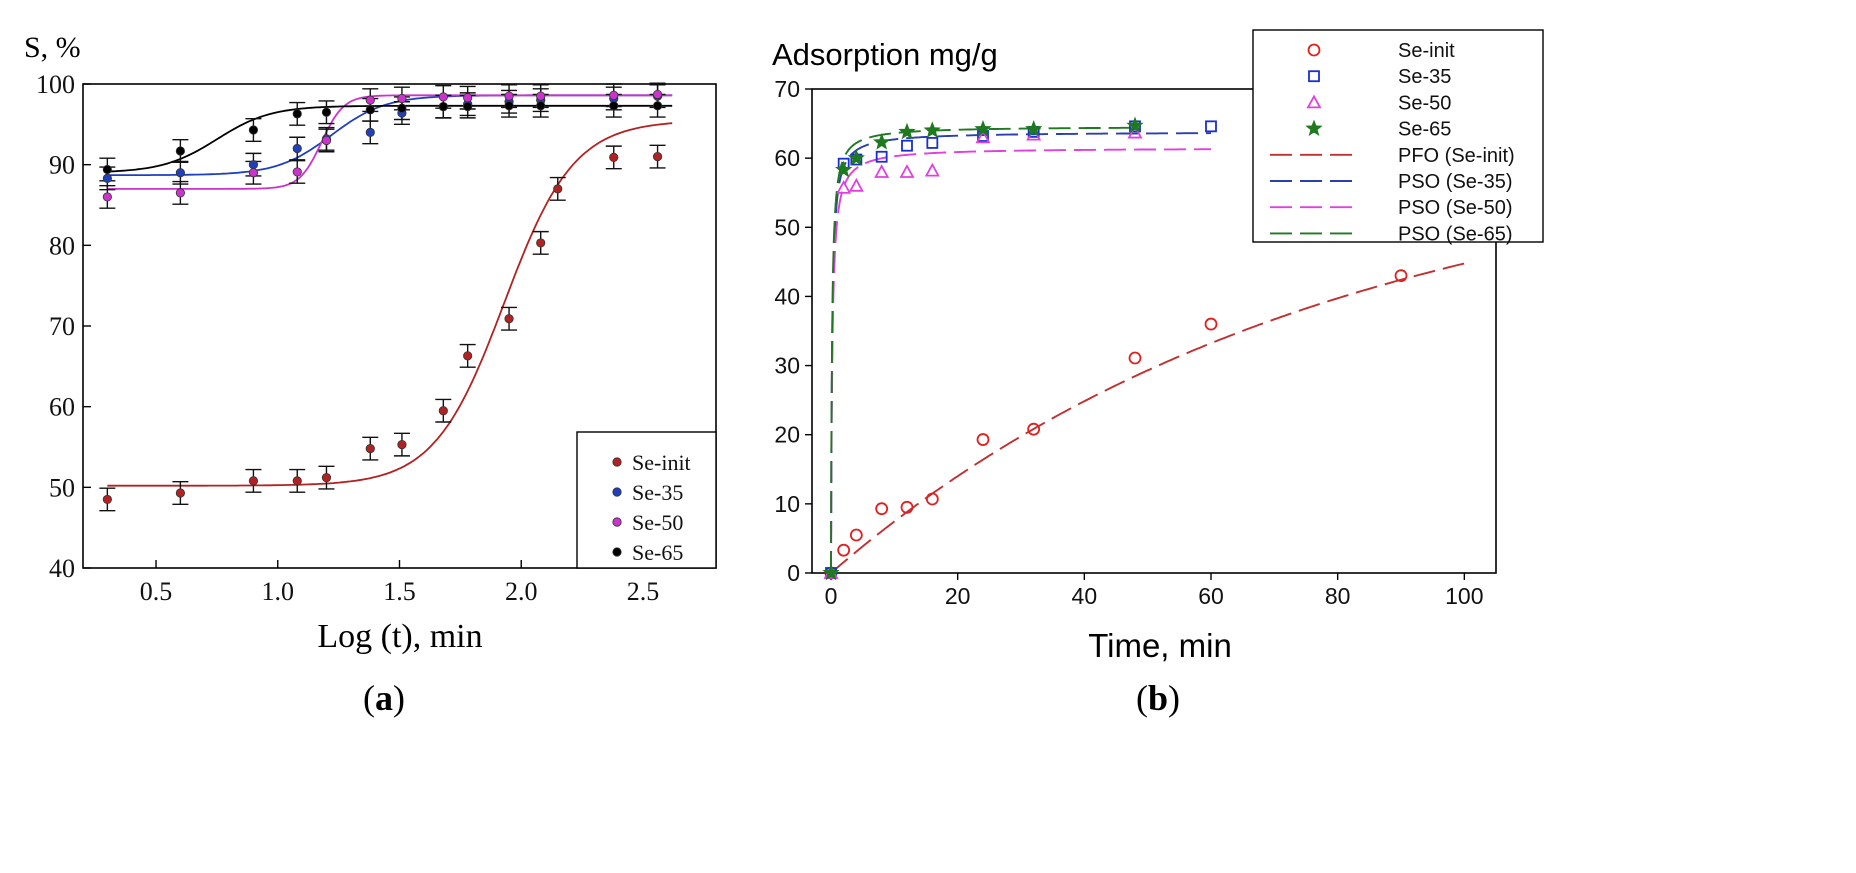  I want to click on panel-a-ytick-label: 70, so click(62, 326).